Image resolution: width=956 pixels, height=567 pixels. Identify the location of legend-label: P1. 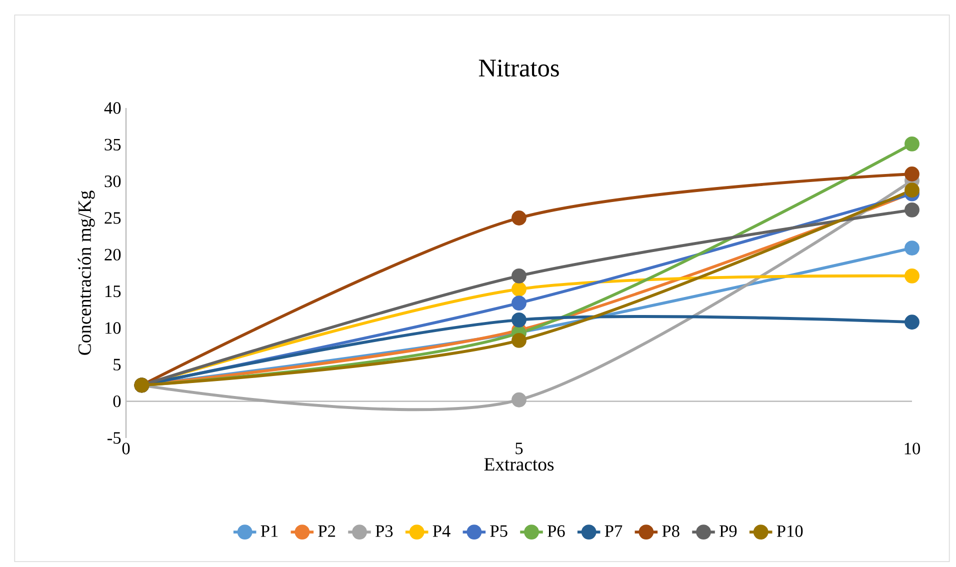
(269, 531).